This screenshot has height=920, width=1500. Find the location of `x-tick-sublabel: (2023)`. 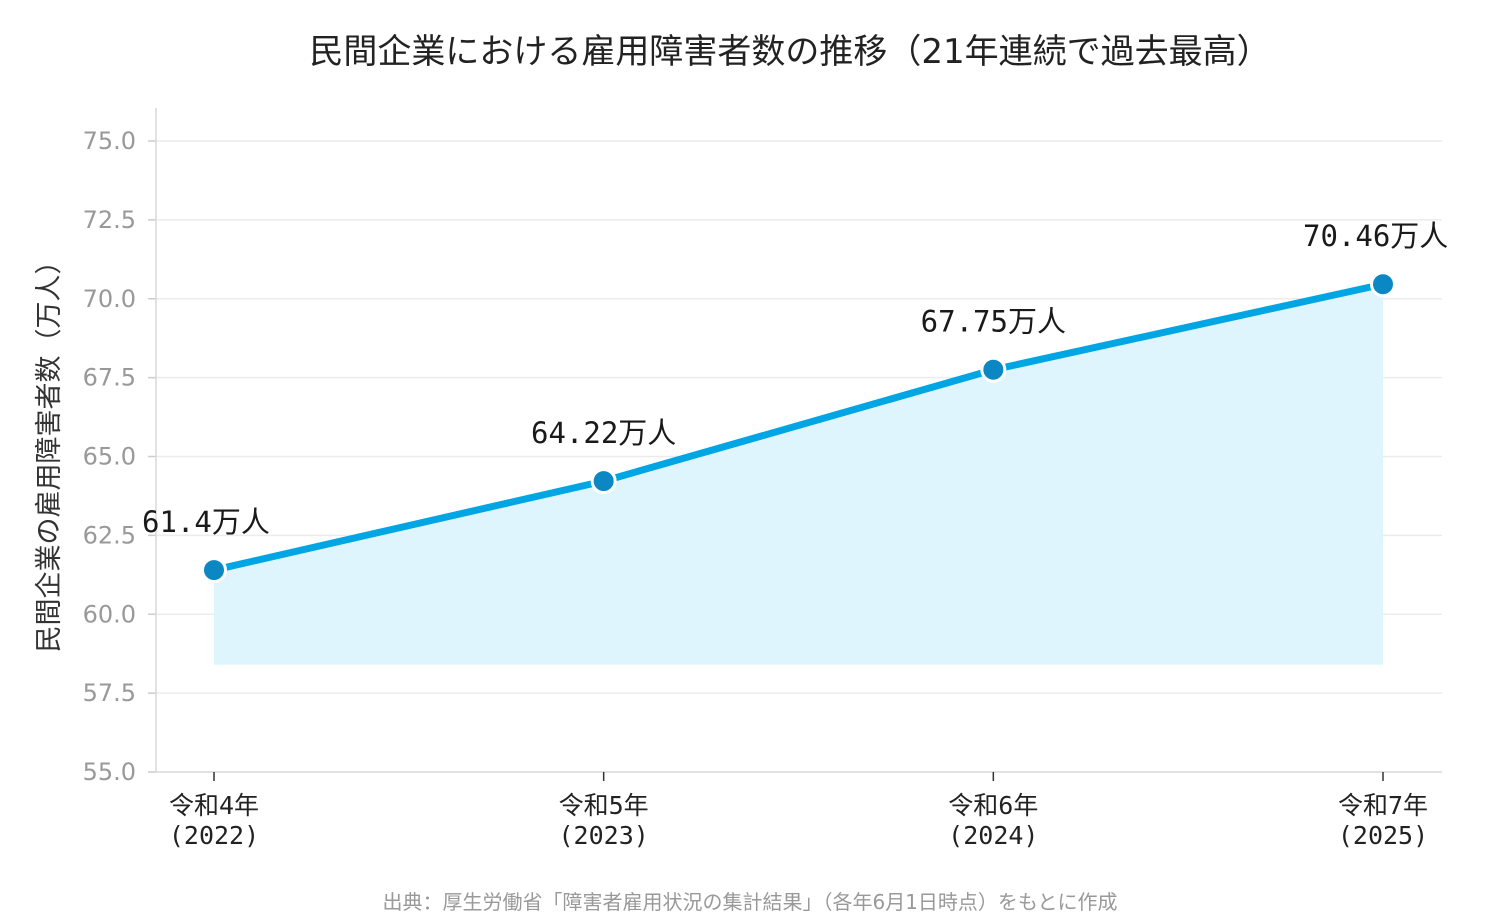

x-tick-sublabel: (2023) is located at coordinates (604, 835).